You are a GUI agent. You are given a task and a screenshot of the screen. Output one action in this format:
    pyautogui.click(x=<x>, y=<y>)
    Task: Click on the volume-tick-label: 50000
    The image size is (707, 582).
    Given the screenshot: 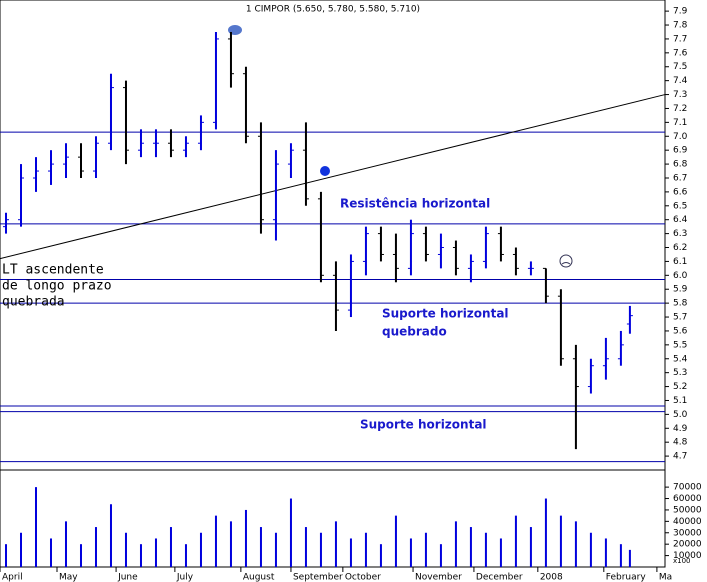 What is the action you would take?
    pyautogui.click(x=687, y=510)
    